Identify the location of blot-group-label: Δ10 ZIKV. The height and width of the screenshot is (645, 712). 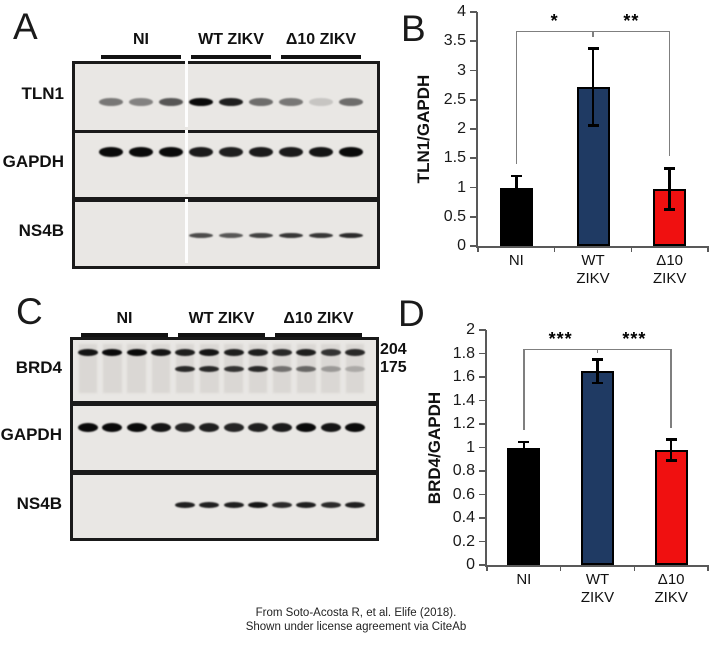
(321, 39).